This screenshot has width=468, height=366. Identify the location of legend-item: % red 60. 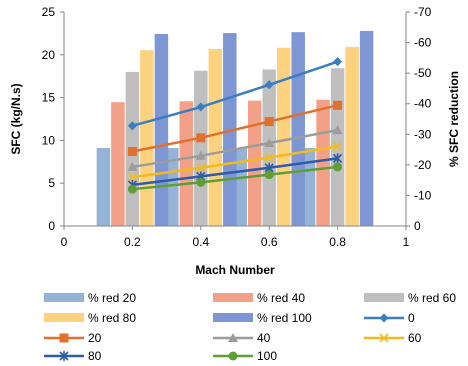
(410, 298).